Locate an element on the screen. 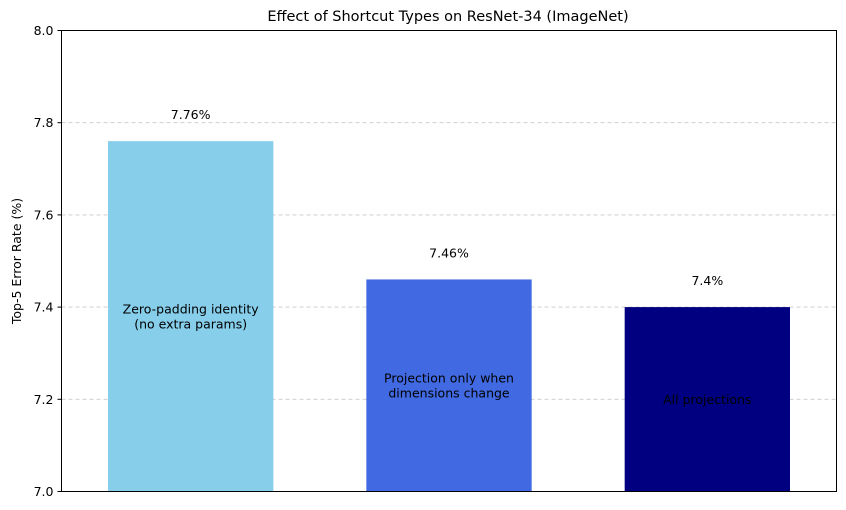 This screenshot has height=510, width=846. y-axis-label: Top-5 Error Rate (%) is located at coordinates (16, 261).